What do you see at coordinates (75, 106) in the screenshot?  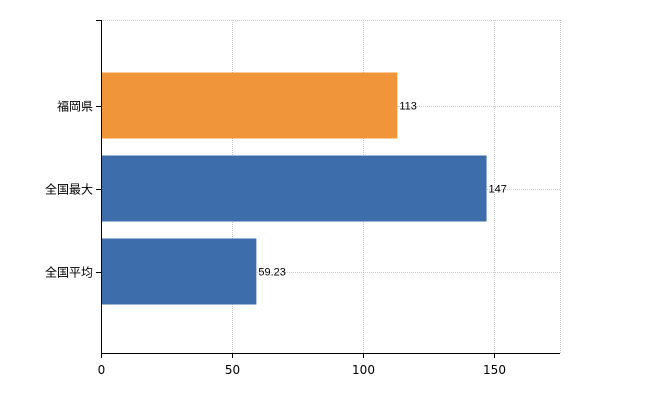 I see `category-label-0: 福岡県` at bounding box center [75, 106].